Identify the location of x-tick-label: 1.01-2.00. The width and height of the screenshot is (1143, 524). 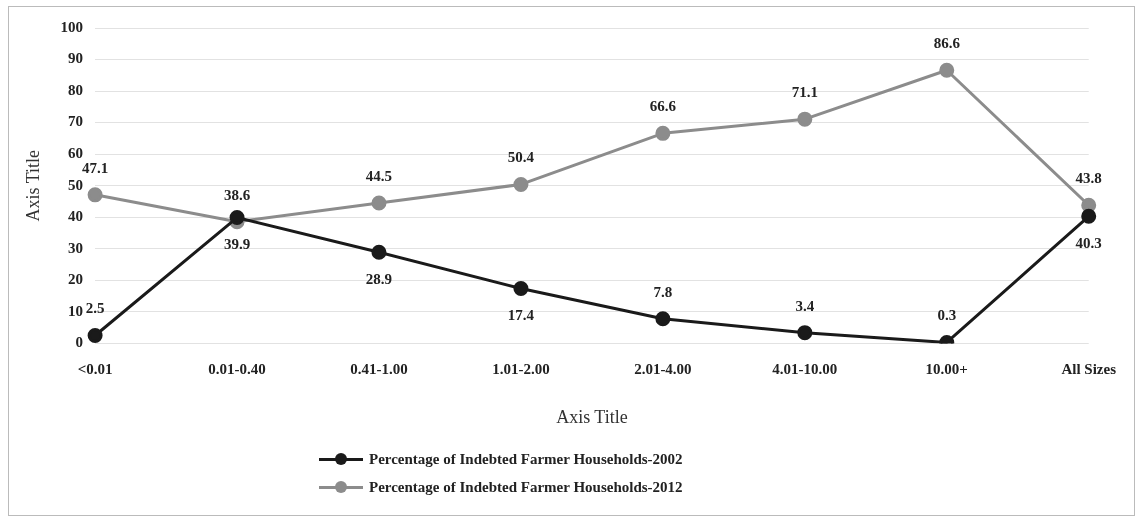
(521, 369).